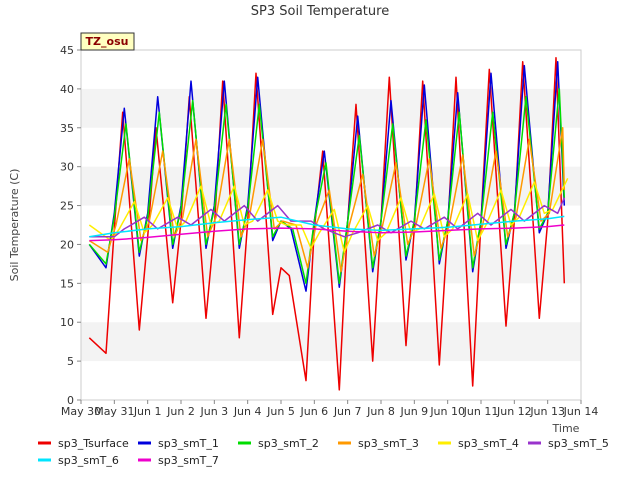 This screenshot has width=640, height=480. I want to click on legend-label: sp3_smT_4, so click(488, 443).